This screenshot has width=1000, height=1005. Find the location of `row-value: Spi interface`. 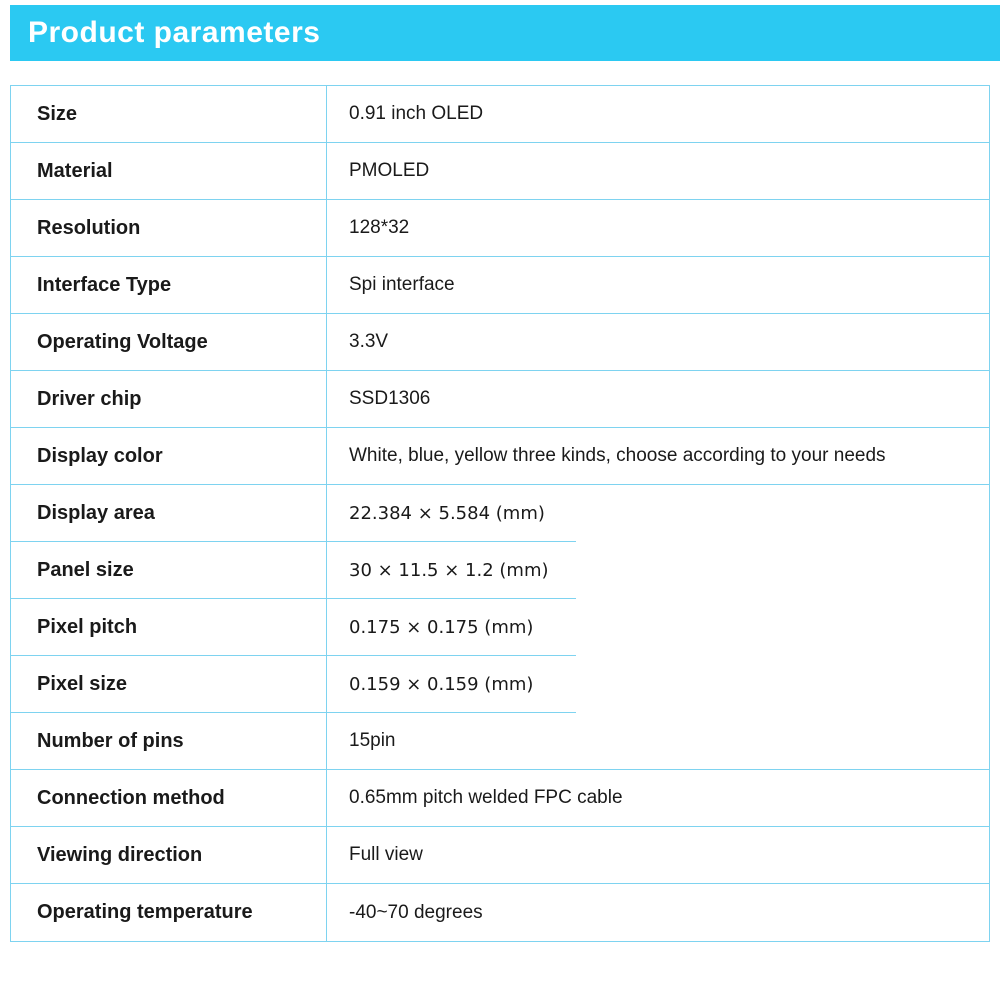

row-value: Spi interface is located at coordinates (657, 285).